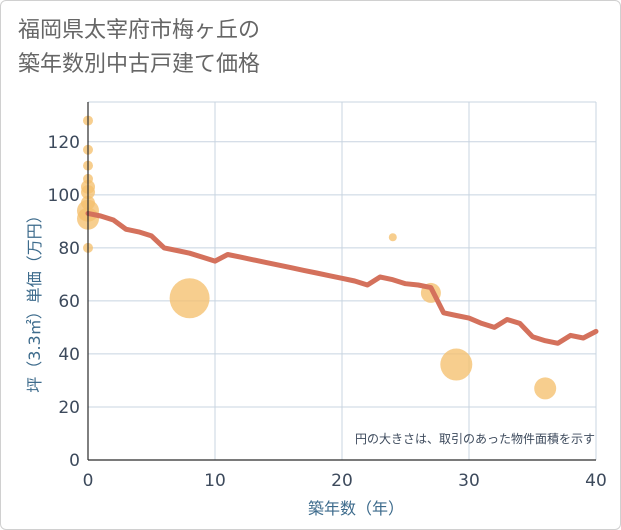 This screenshot has width=621, height=530. Describe the element at coordinates (139, 64) in the screenshot. I see `title-line-2: 築年数別中古戸建て価格` at that location.